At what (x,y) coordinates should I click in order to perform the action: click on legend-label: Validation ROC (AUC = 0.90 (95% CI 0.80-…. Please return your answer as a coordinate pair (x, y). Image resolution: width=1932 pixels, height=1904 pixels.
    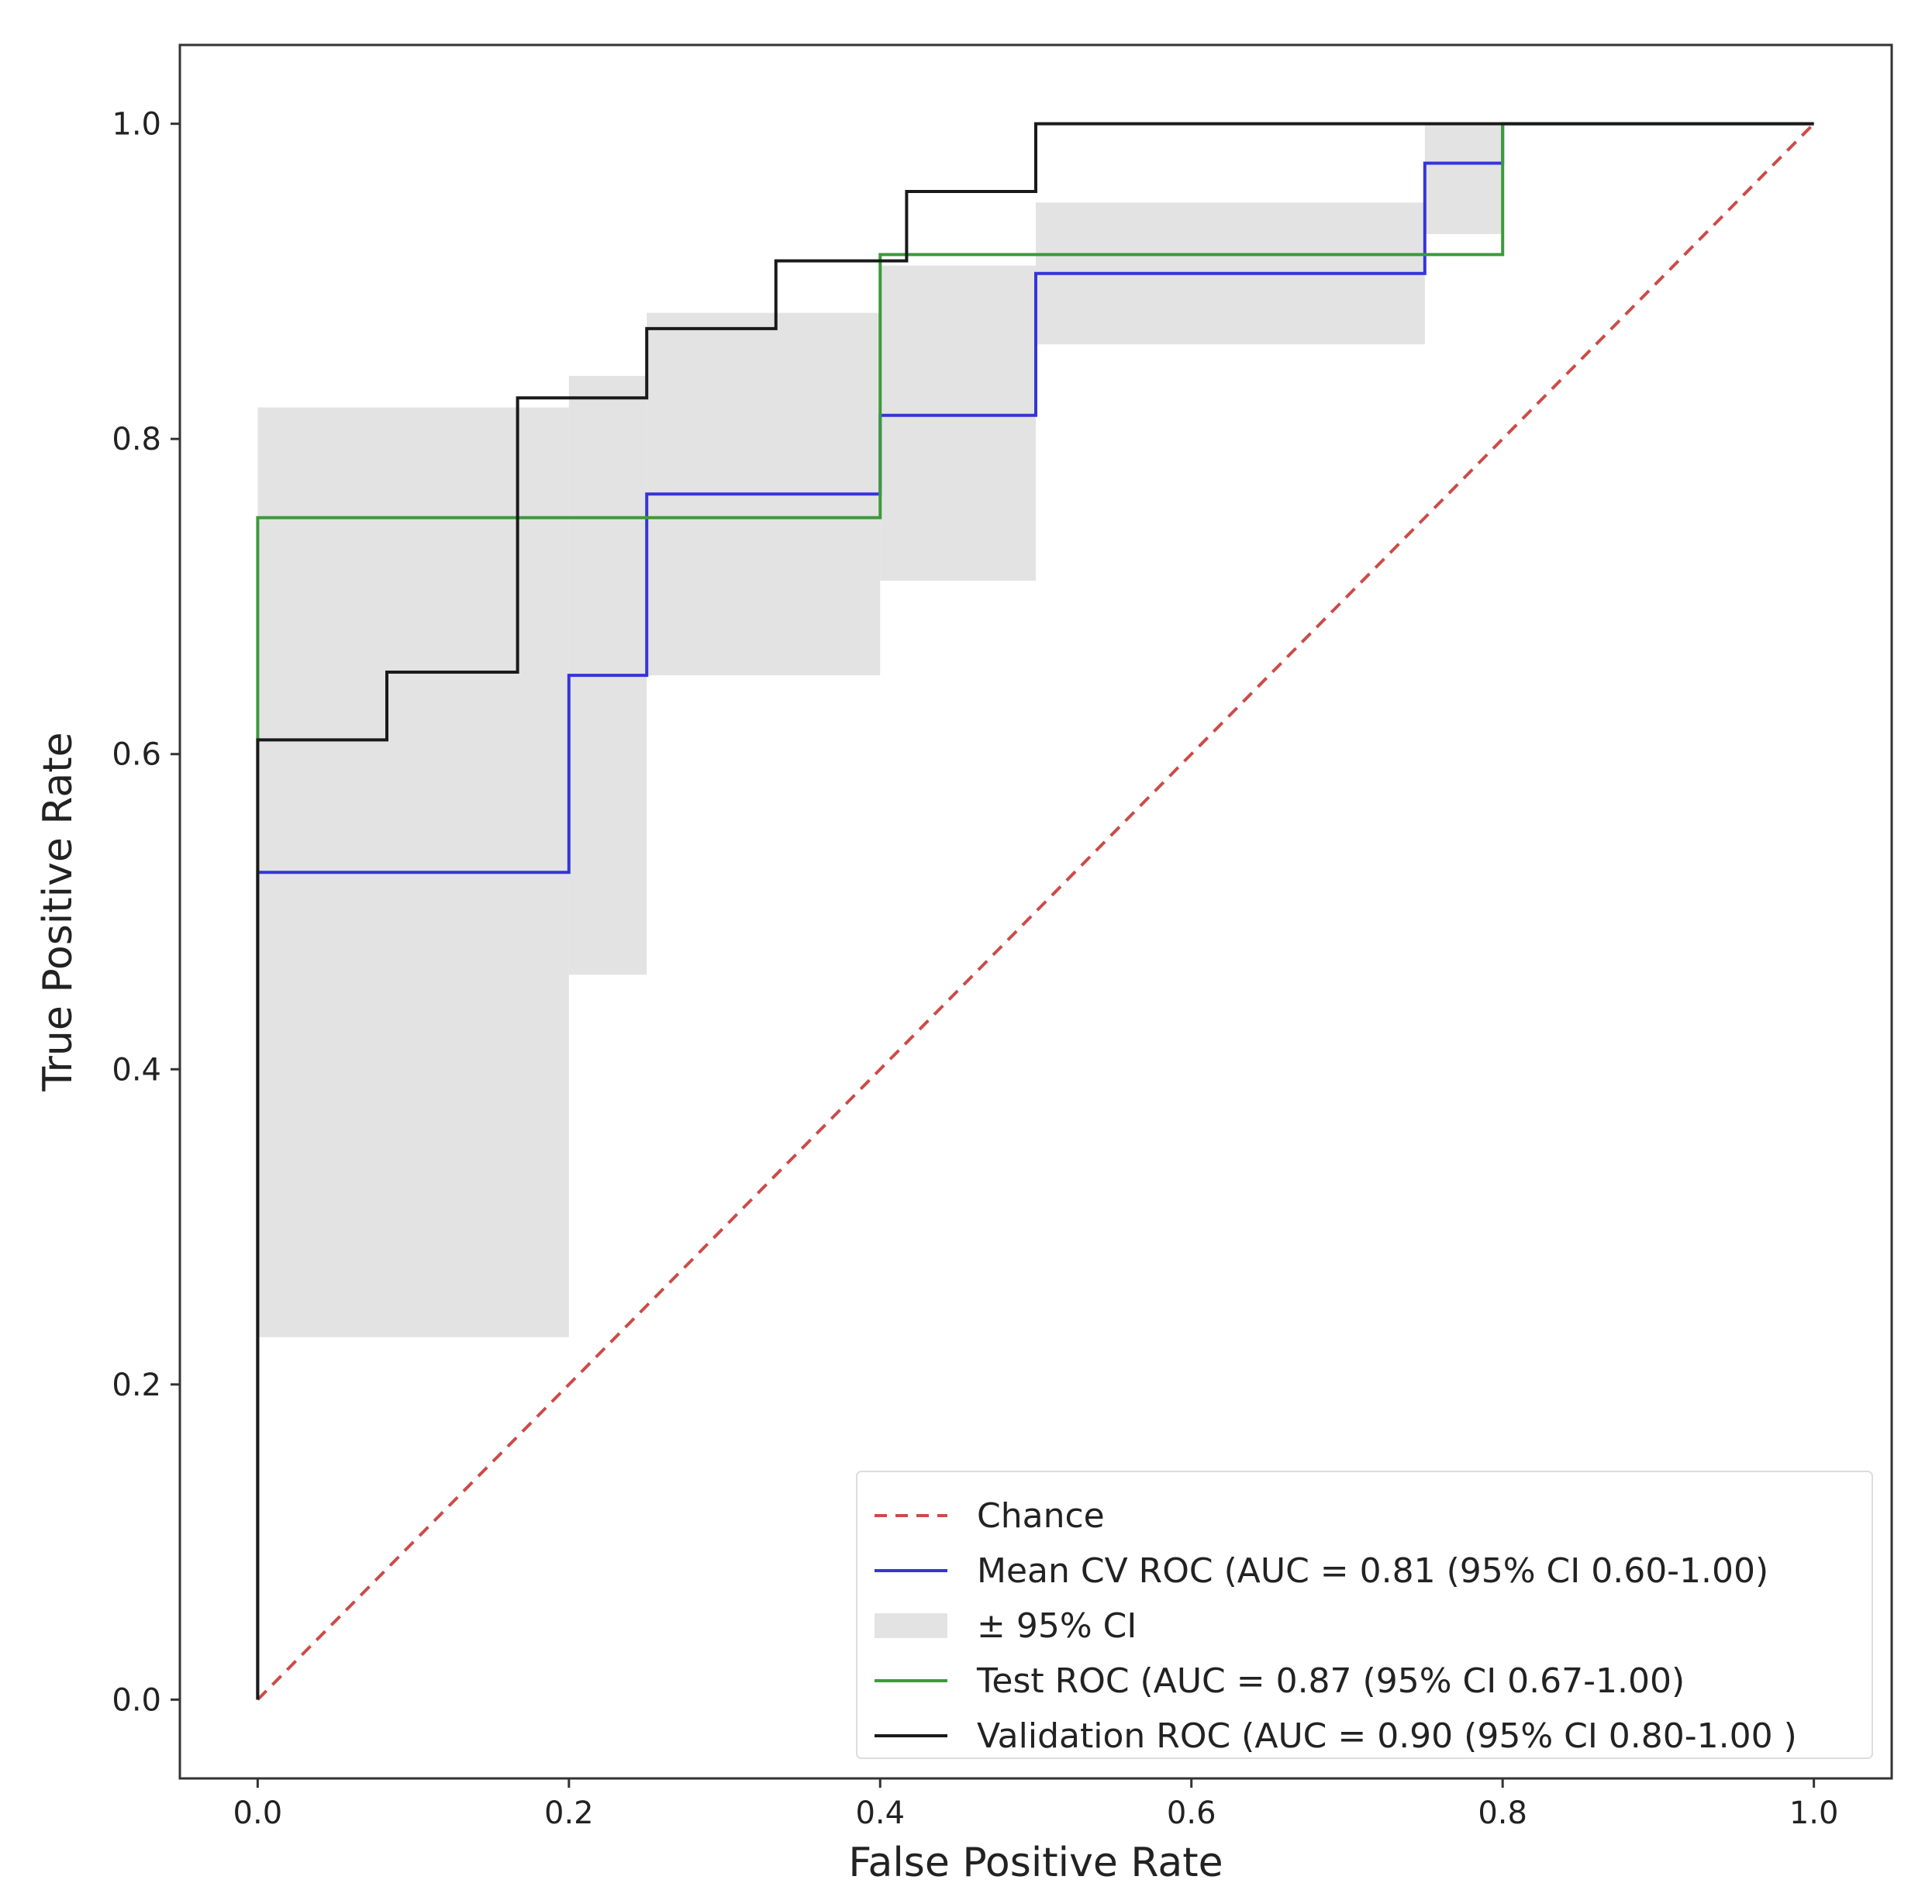
    Looking at the image, I should click on (1387, 1736).